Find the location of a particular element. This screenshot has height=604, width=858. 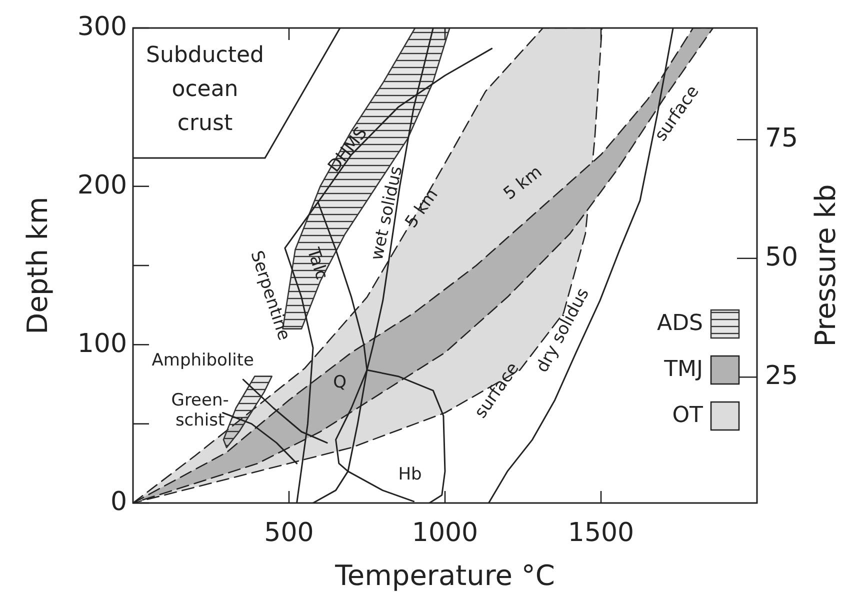

annotation: Subducted ocean crust is located at coordinates (205, 89).